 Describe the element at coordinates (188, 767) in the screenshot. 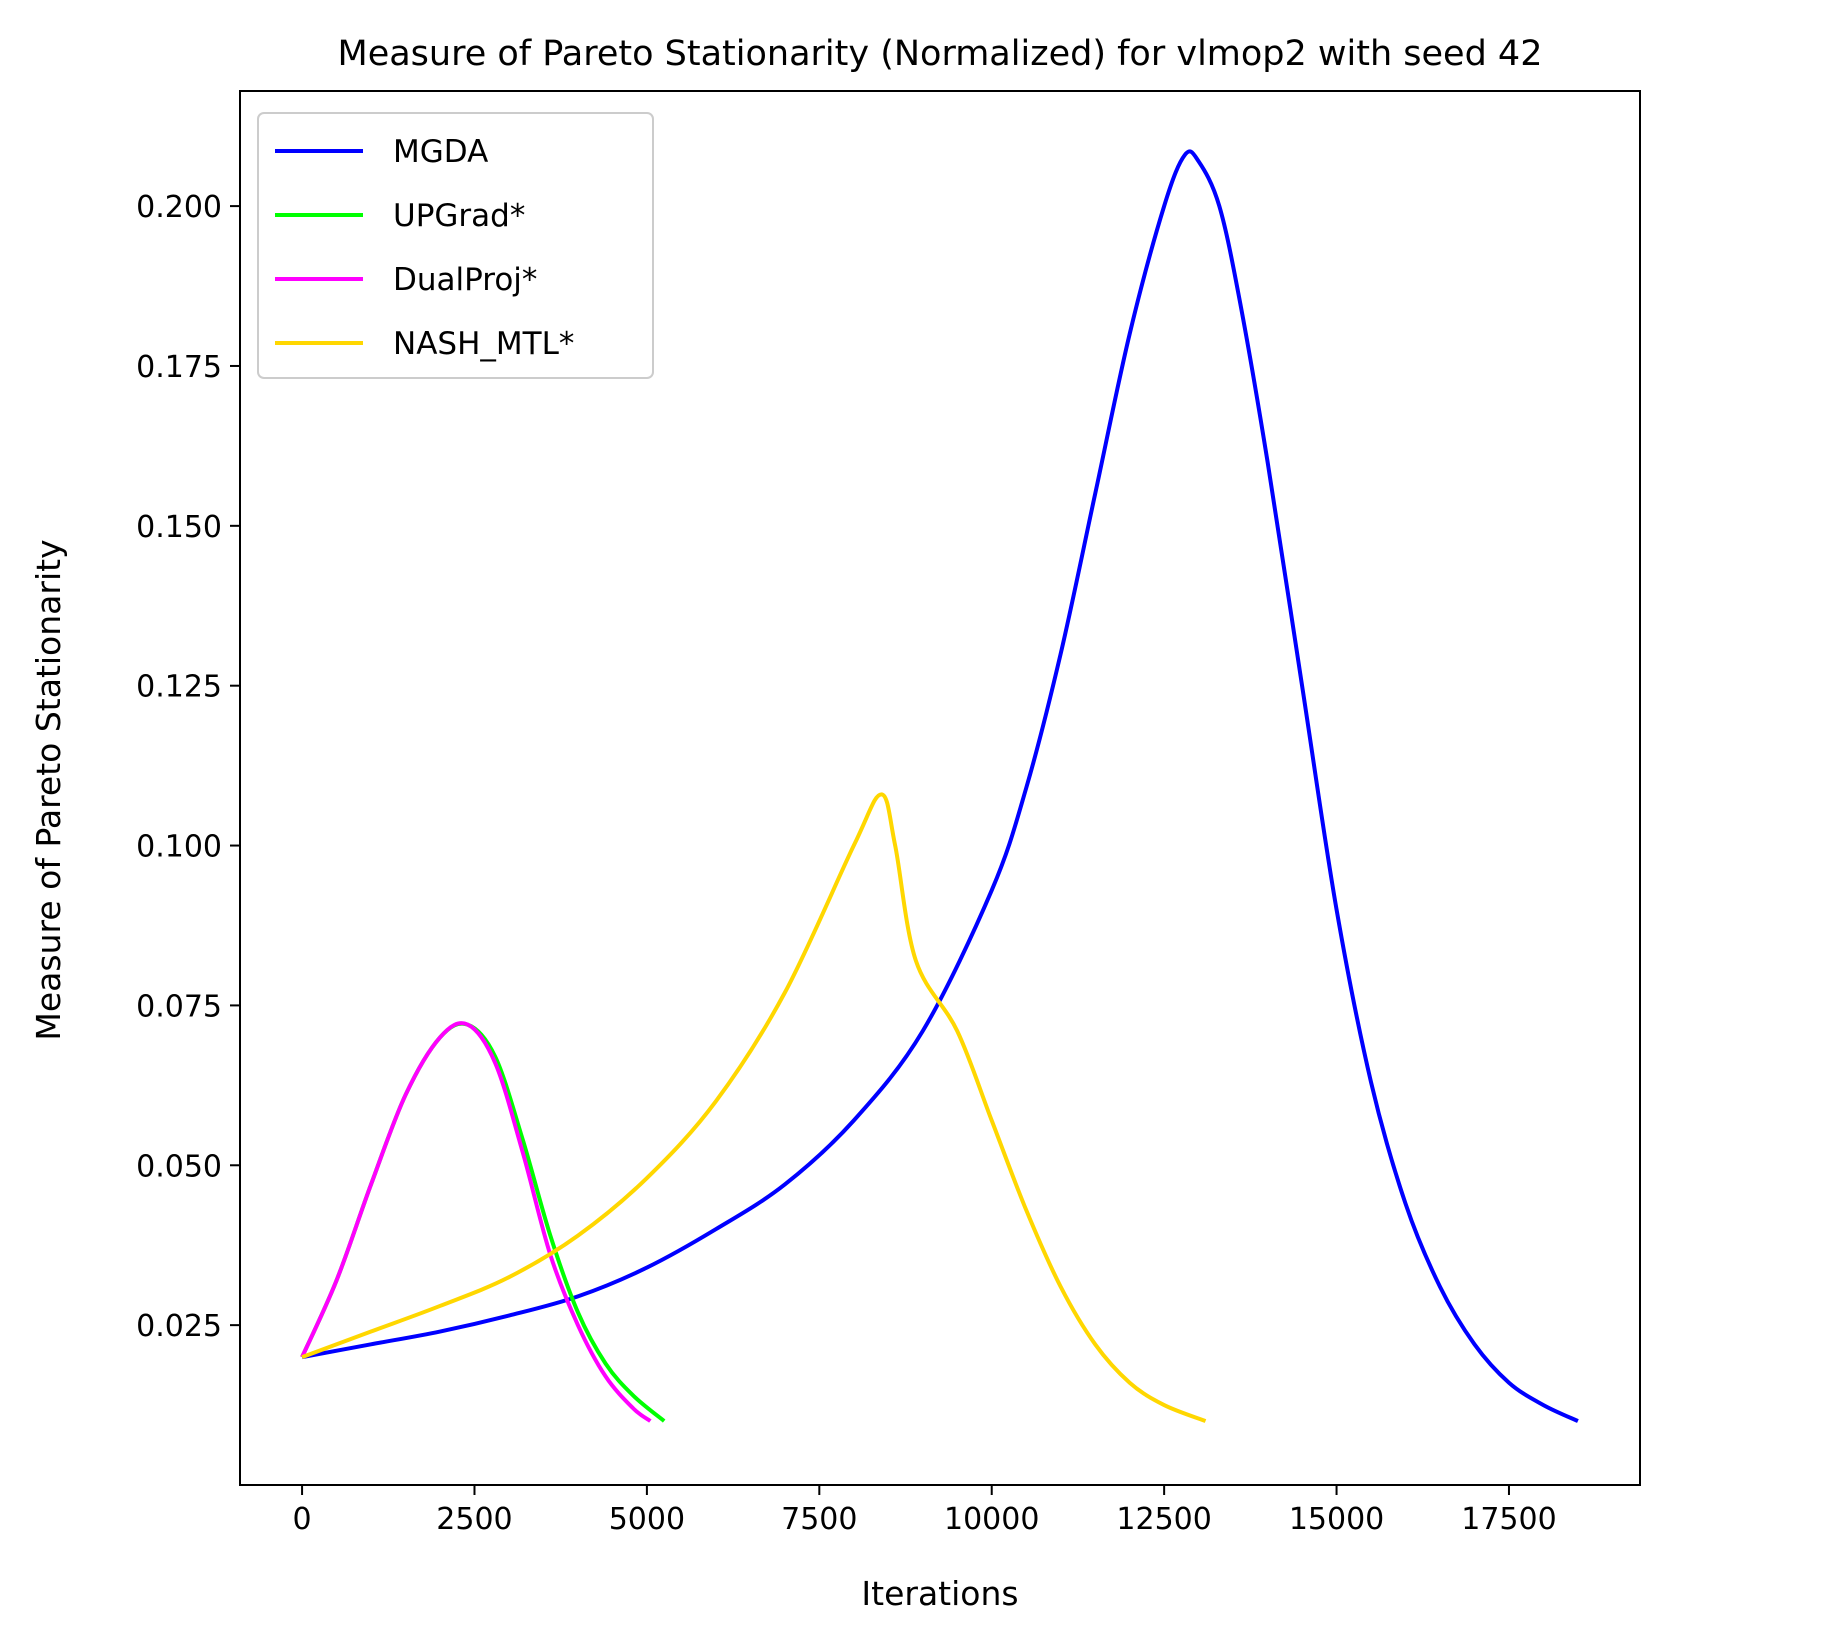

I see `y-axis: 0.025 0.050 0.075 0.100 0.125 0.150 0.175 0.200` at that location.